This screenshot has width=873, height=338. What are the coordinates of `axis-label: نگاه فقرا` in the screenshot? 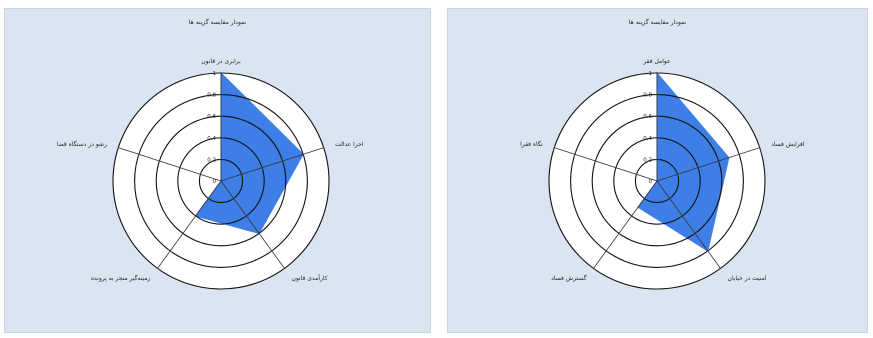 It's located at (531, 144).